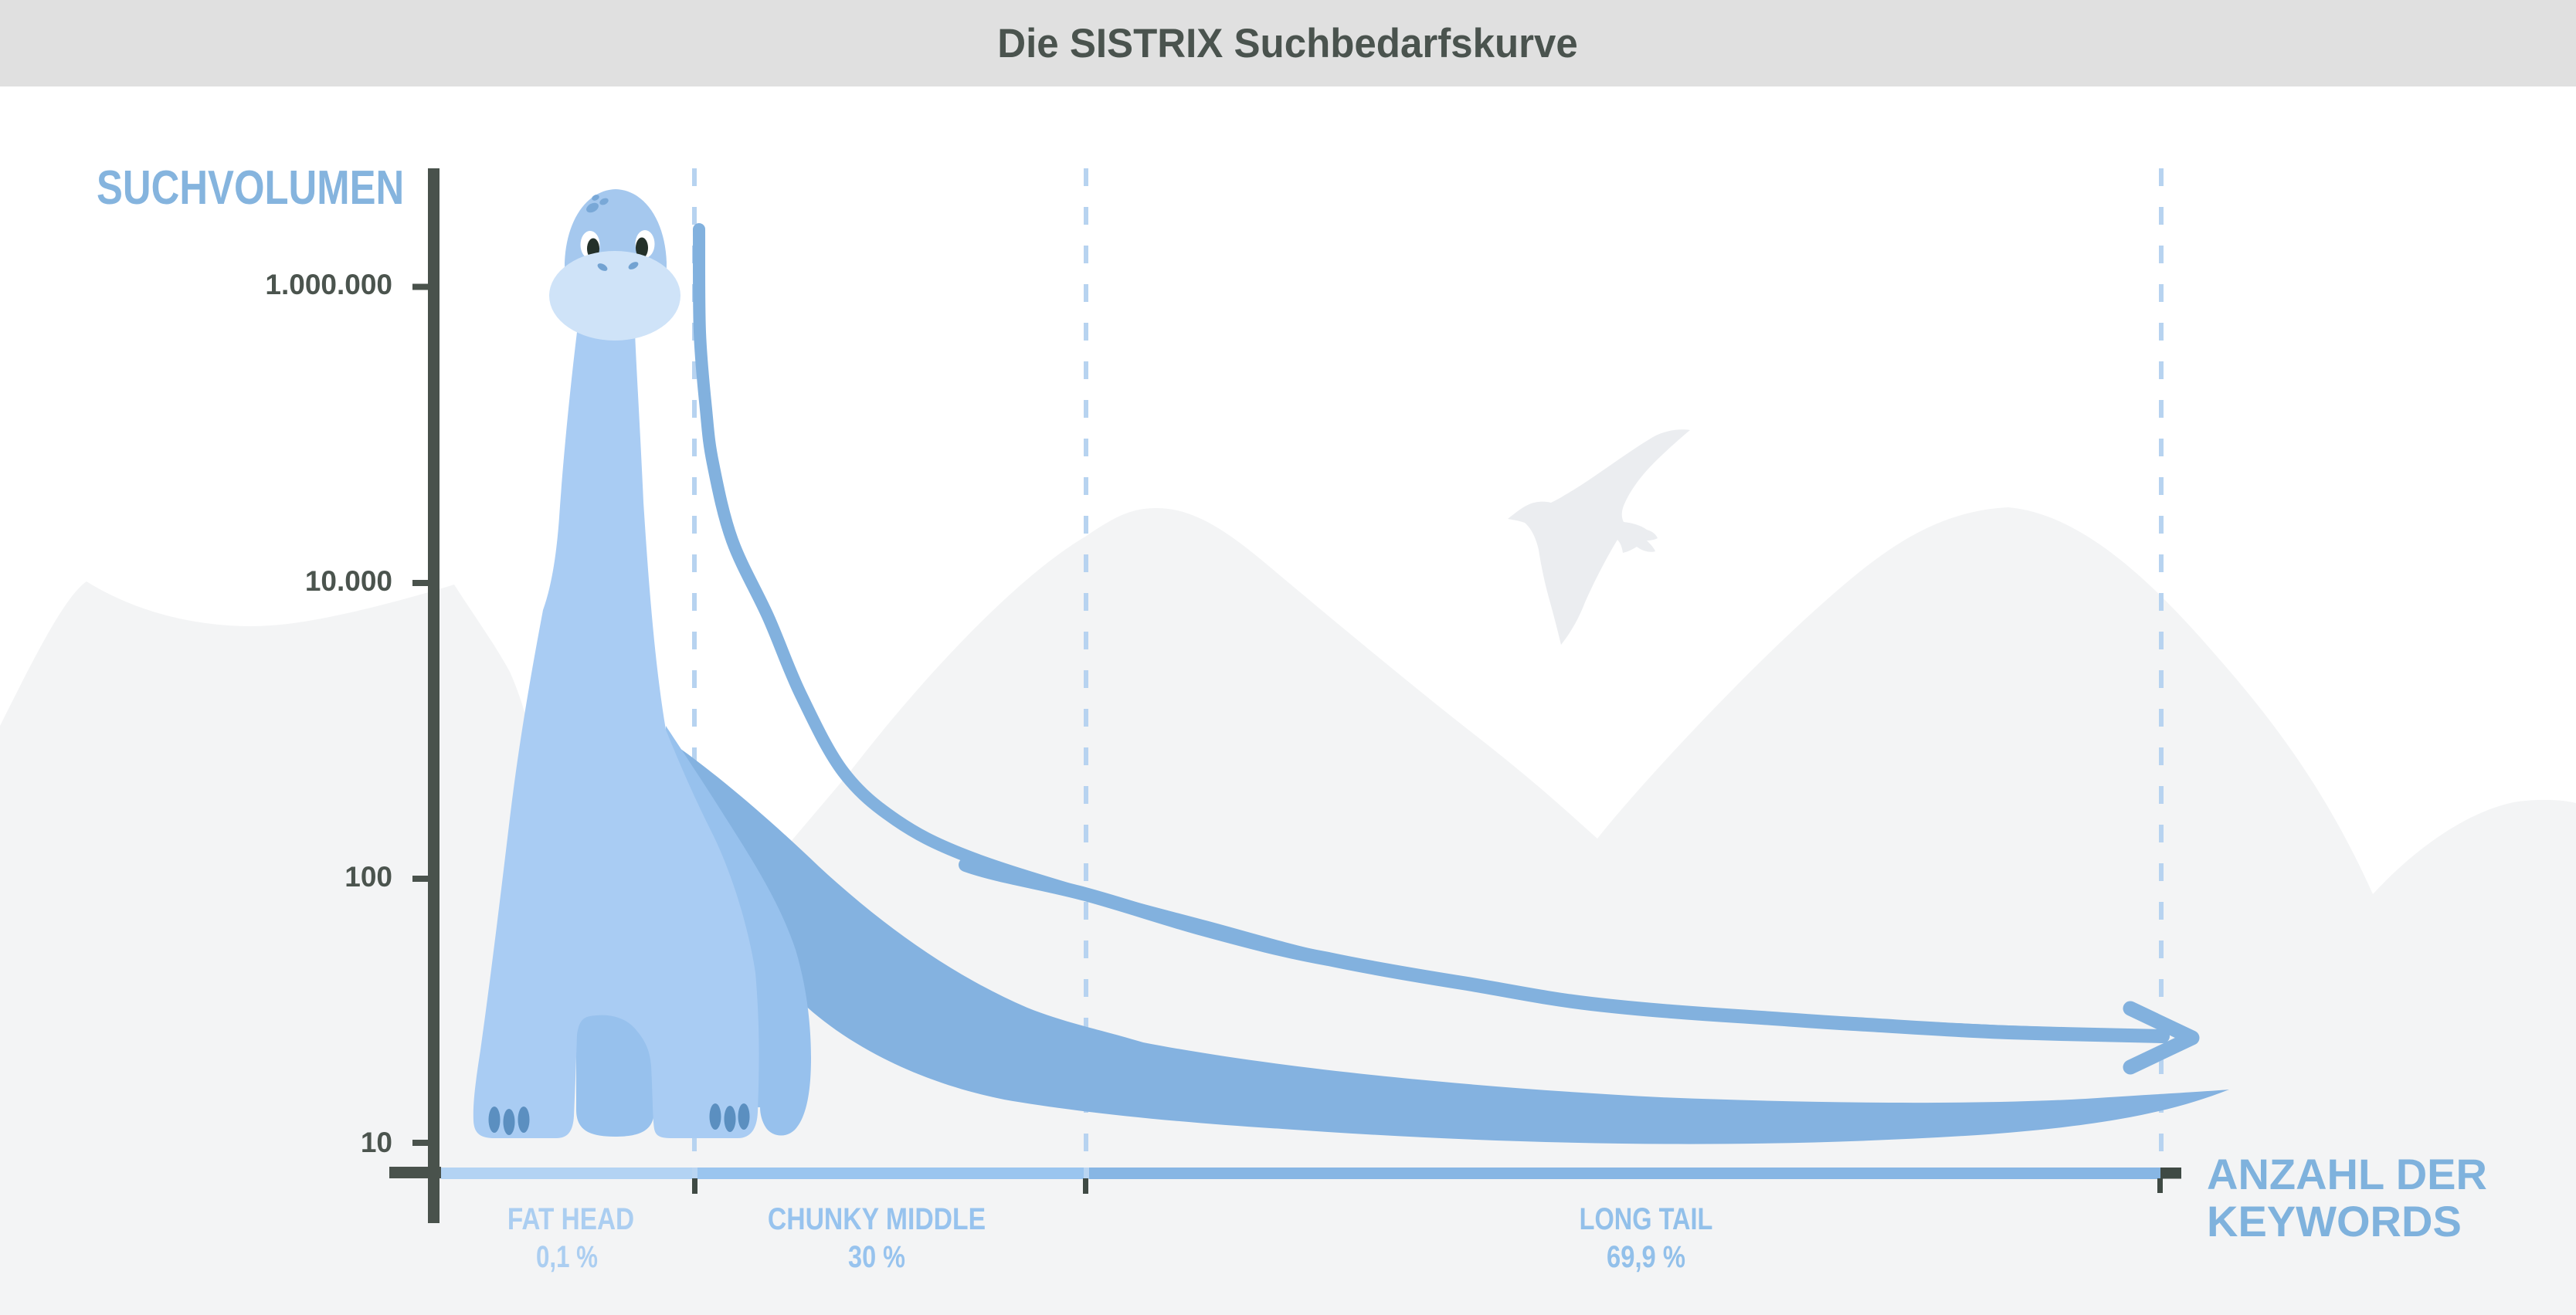 The image size is (2576, 1315). I want to click on svg-text: 10.000, so click(348, 581).